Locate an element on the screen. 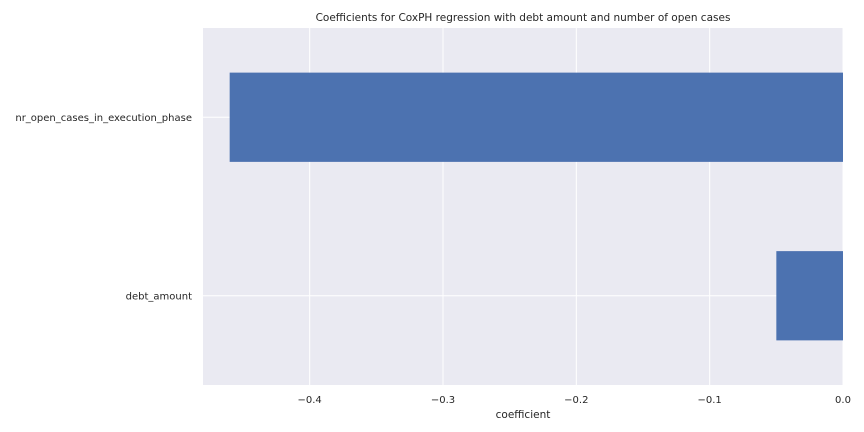 Image resolution: width=864 pixels, height=432 pixels. x-tick-label: −0.1 is located at coordinates (710, 400).